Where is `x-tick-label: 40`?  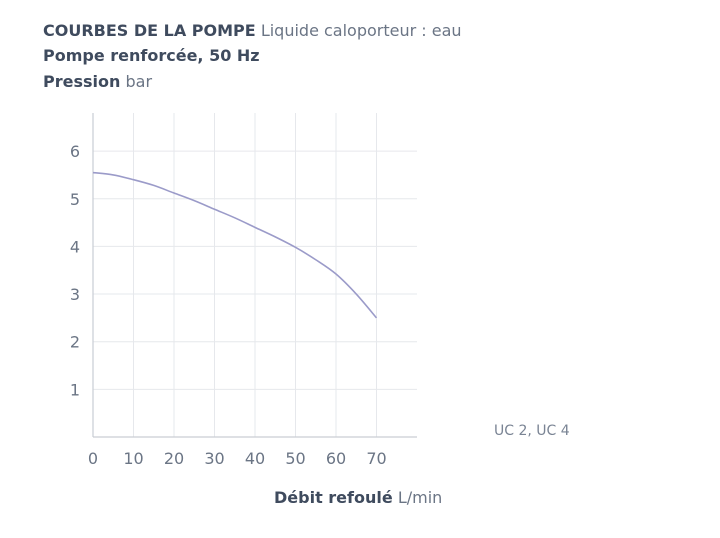 x-tick-label: 40 is located at coordinates (255, 458).